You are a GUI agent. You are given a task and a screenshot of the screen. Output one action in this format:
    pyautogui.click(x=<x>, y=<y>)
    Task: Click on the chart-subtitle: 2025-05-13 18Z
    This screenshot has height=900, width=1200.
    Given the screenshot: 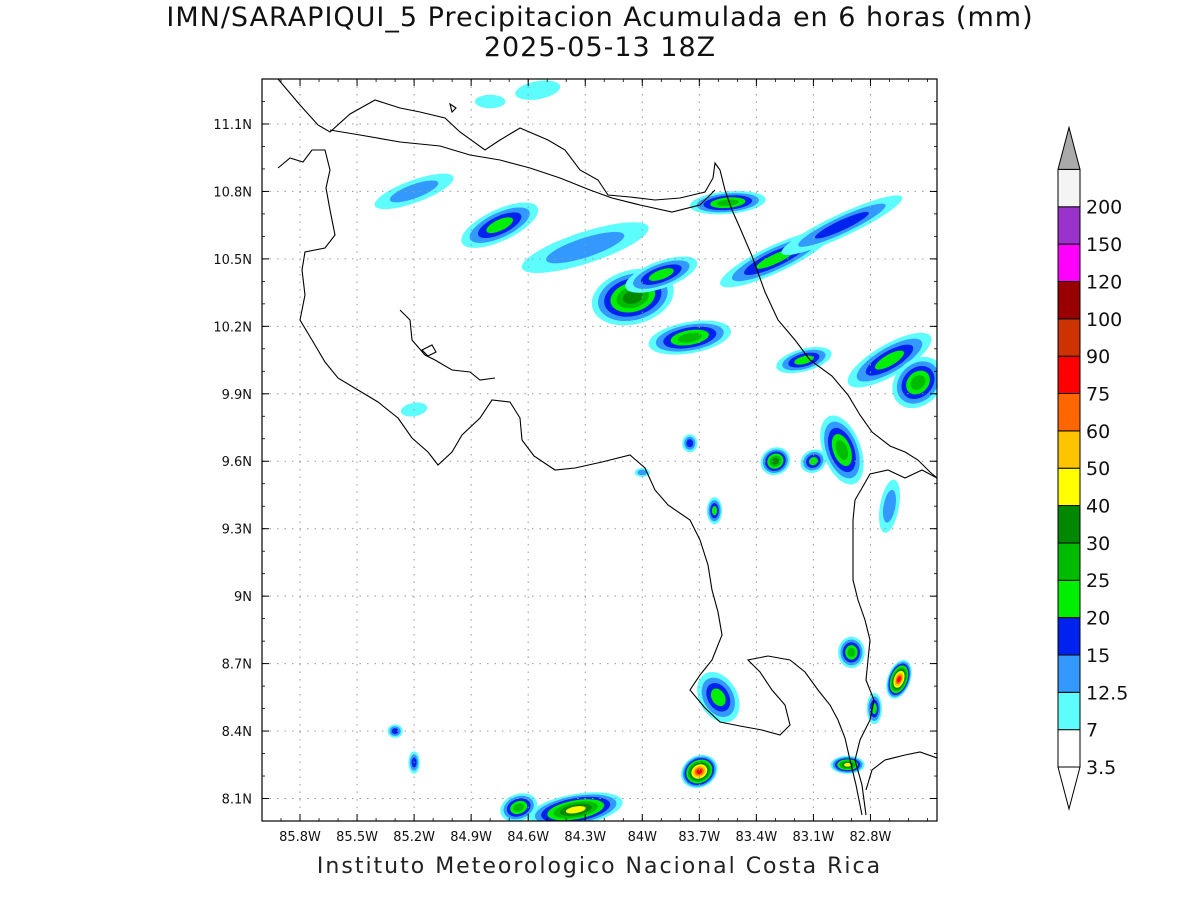 What is the action you would take?
    pyautogui.click(x=600, y=47)
    